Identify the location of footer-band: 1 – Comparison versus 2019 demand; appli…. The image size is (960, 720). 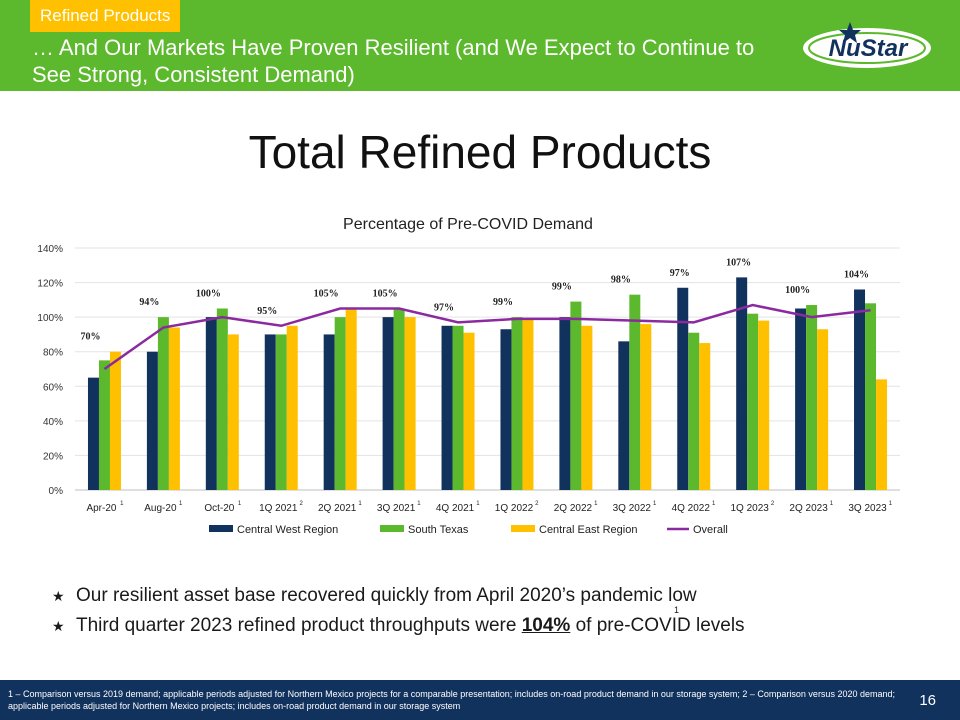
(480, 700).